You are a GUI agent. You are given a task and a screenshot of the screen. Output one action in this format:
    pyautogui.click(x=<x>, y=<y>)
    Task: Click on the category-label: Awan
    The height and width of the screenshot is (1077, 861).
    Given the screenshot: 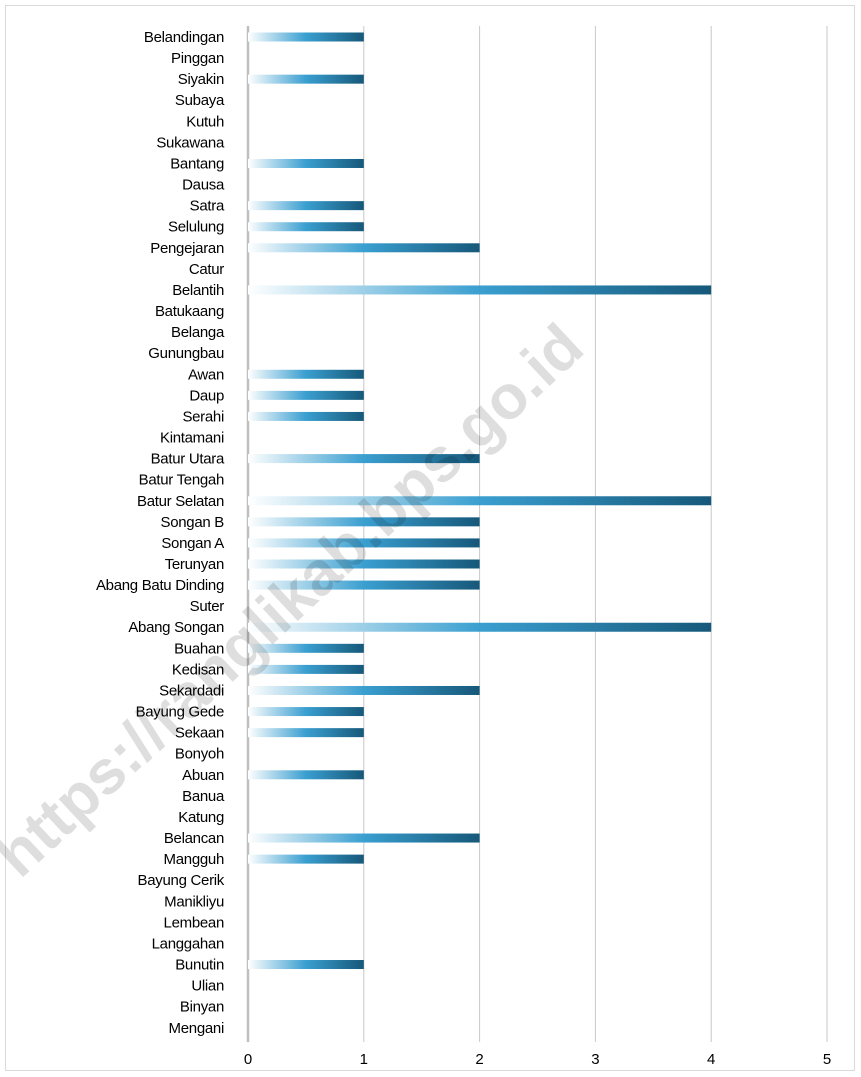 What is the action you would take?
    pyautogui.click(x=206, y=374)
    